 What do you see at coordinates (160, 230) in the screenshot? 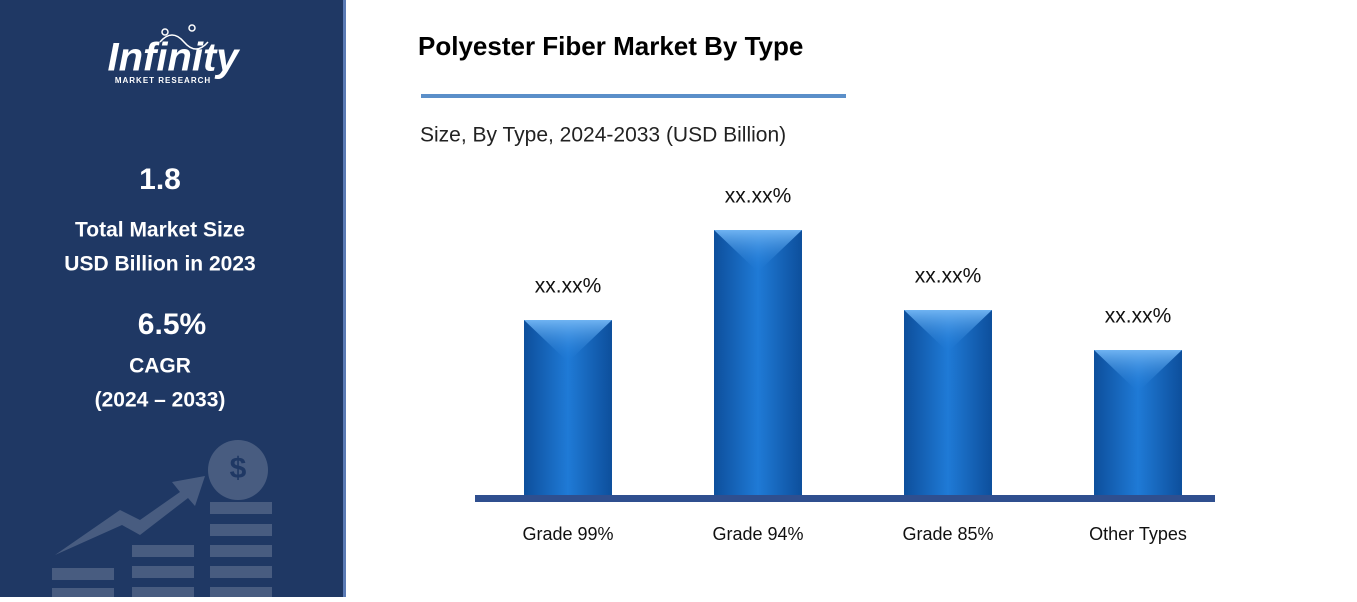
I see `market-size-label: Total Market Size` at bounding box center [160, 230].